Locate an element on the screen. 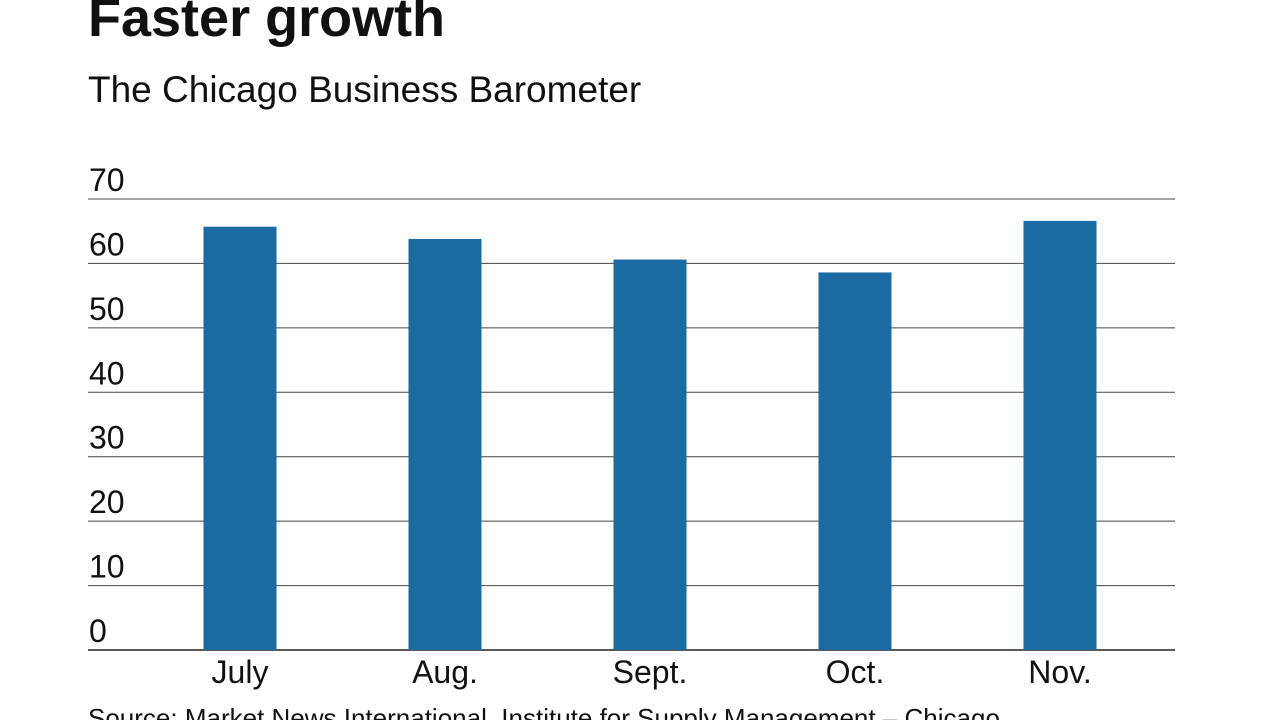 The width and height of the screenshot is (1280, 720). y-tick-label: 40 is located at coordinates (107, 373).